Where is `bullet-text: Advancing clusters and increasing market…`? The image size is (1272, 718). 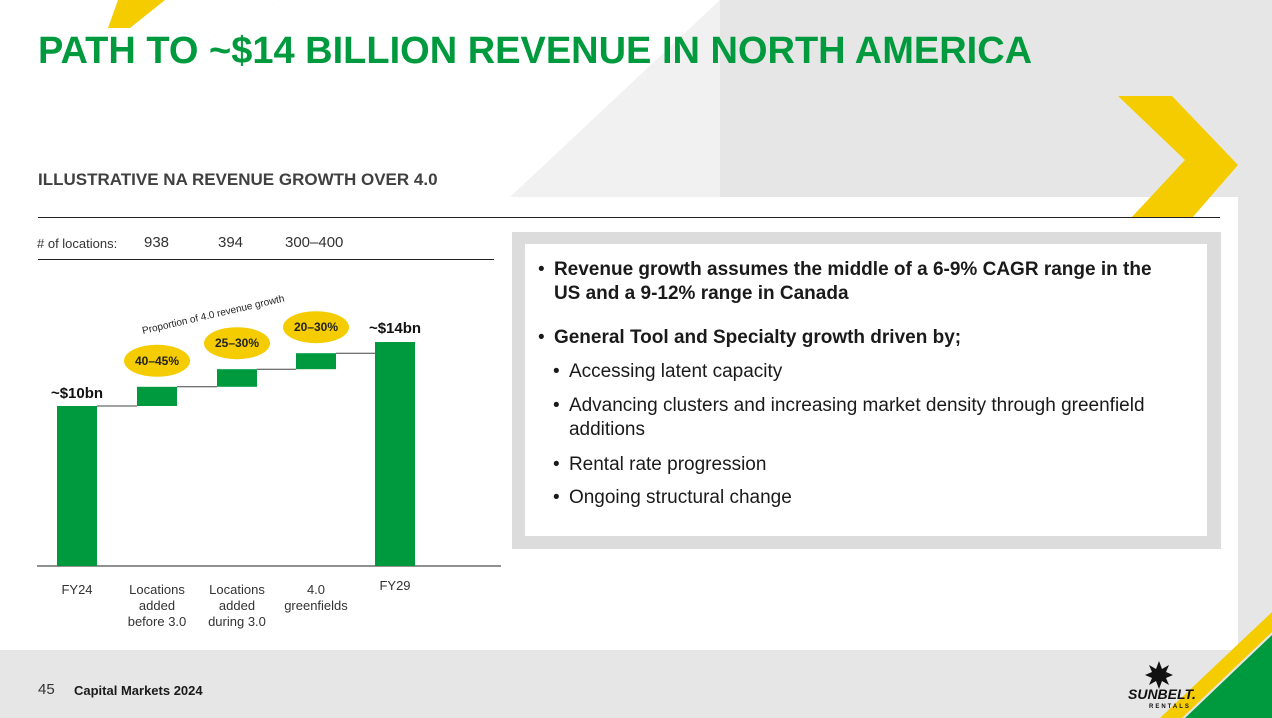 bullet-text: Advancing clusters and increasing market… is located at coordinates (856, 417).